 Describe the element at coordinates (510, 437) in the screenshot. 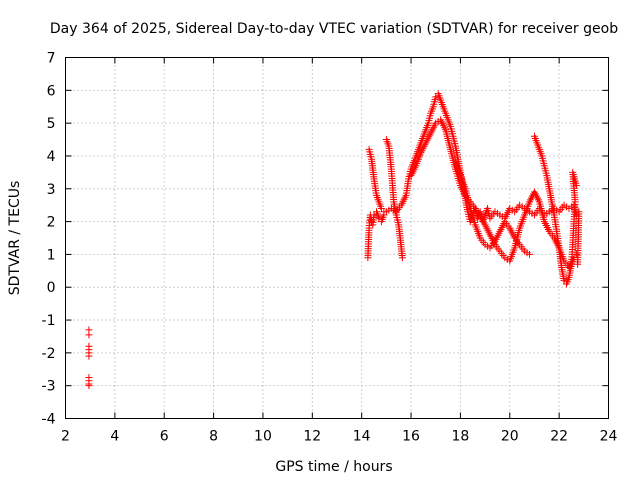

I see `x-tick-label: 20` at that location.